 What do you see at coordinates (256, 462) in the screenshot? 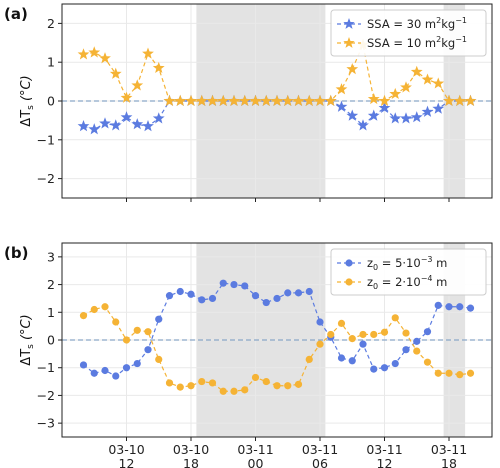
I see `x-tick-label-hour: 00` at bounding box center [256, 462].